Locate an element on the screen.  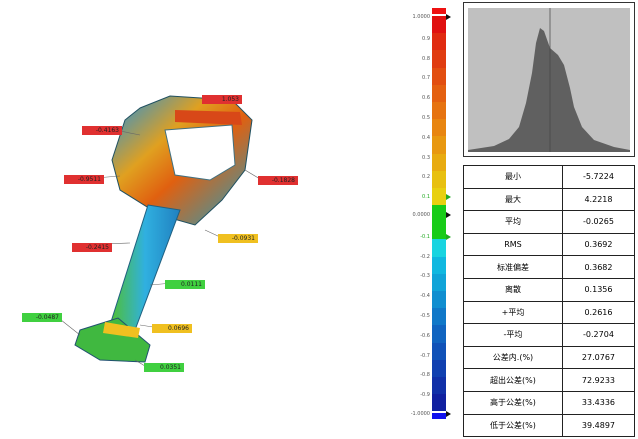
max-label: 1.0000 is located at coordinates (421, 17).